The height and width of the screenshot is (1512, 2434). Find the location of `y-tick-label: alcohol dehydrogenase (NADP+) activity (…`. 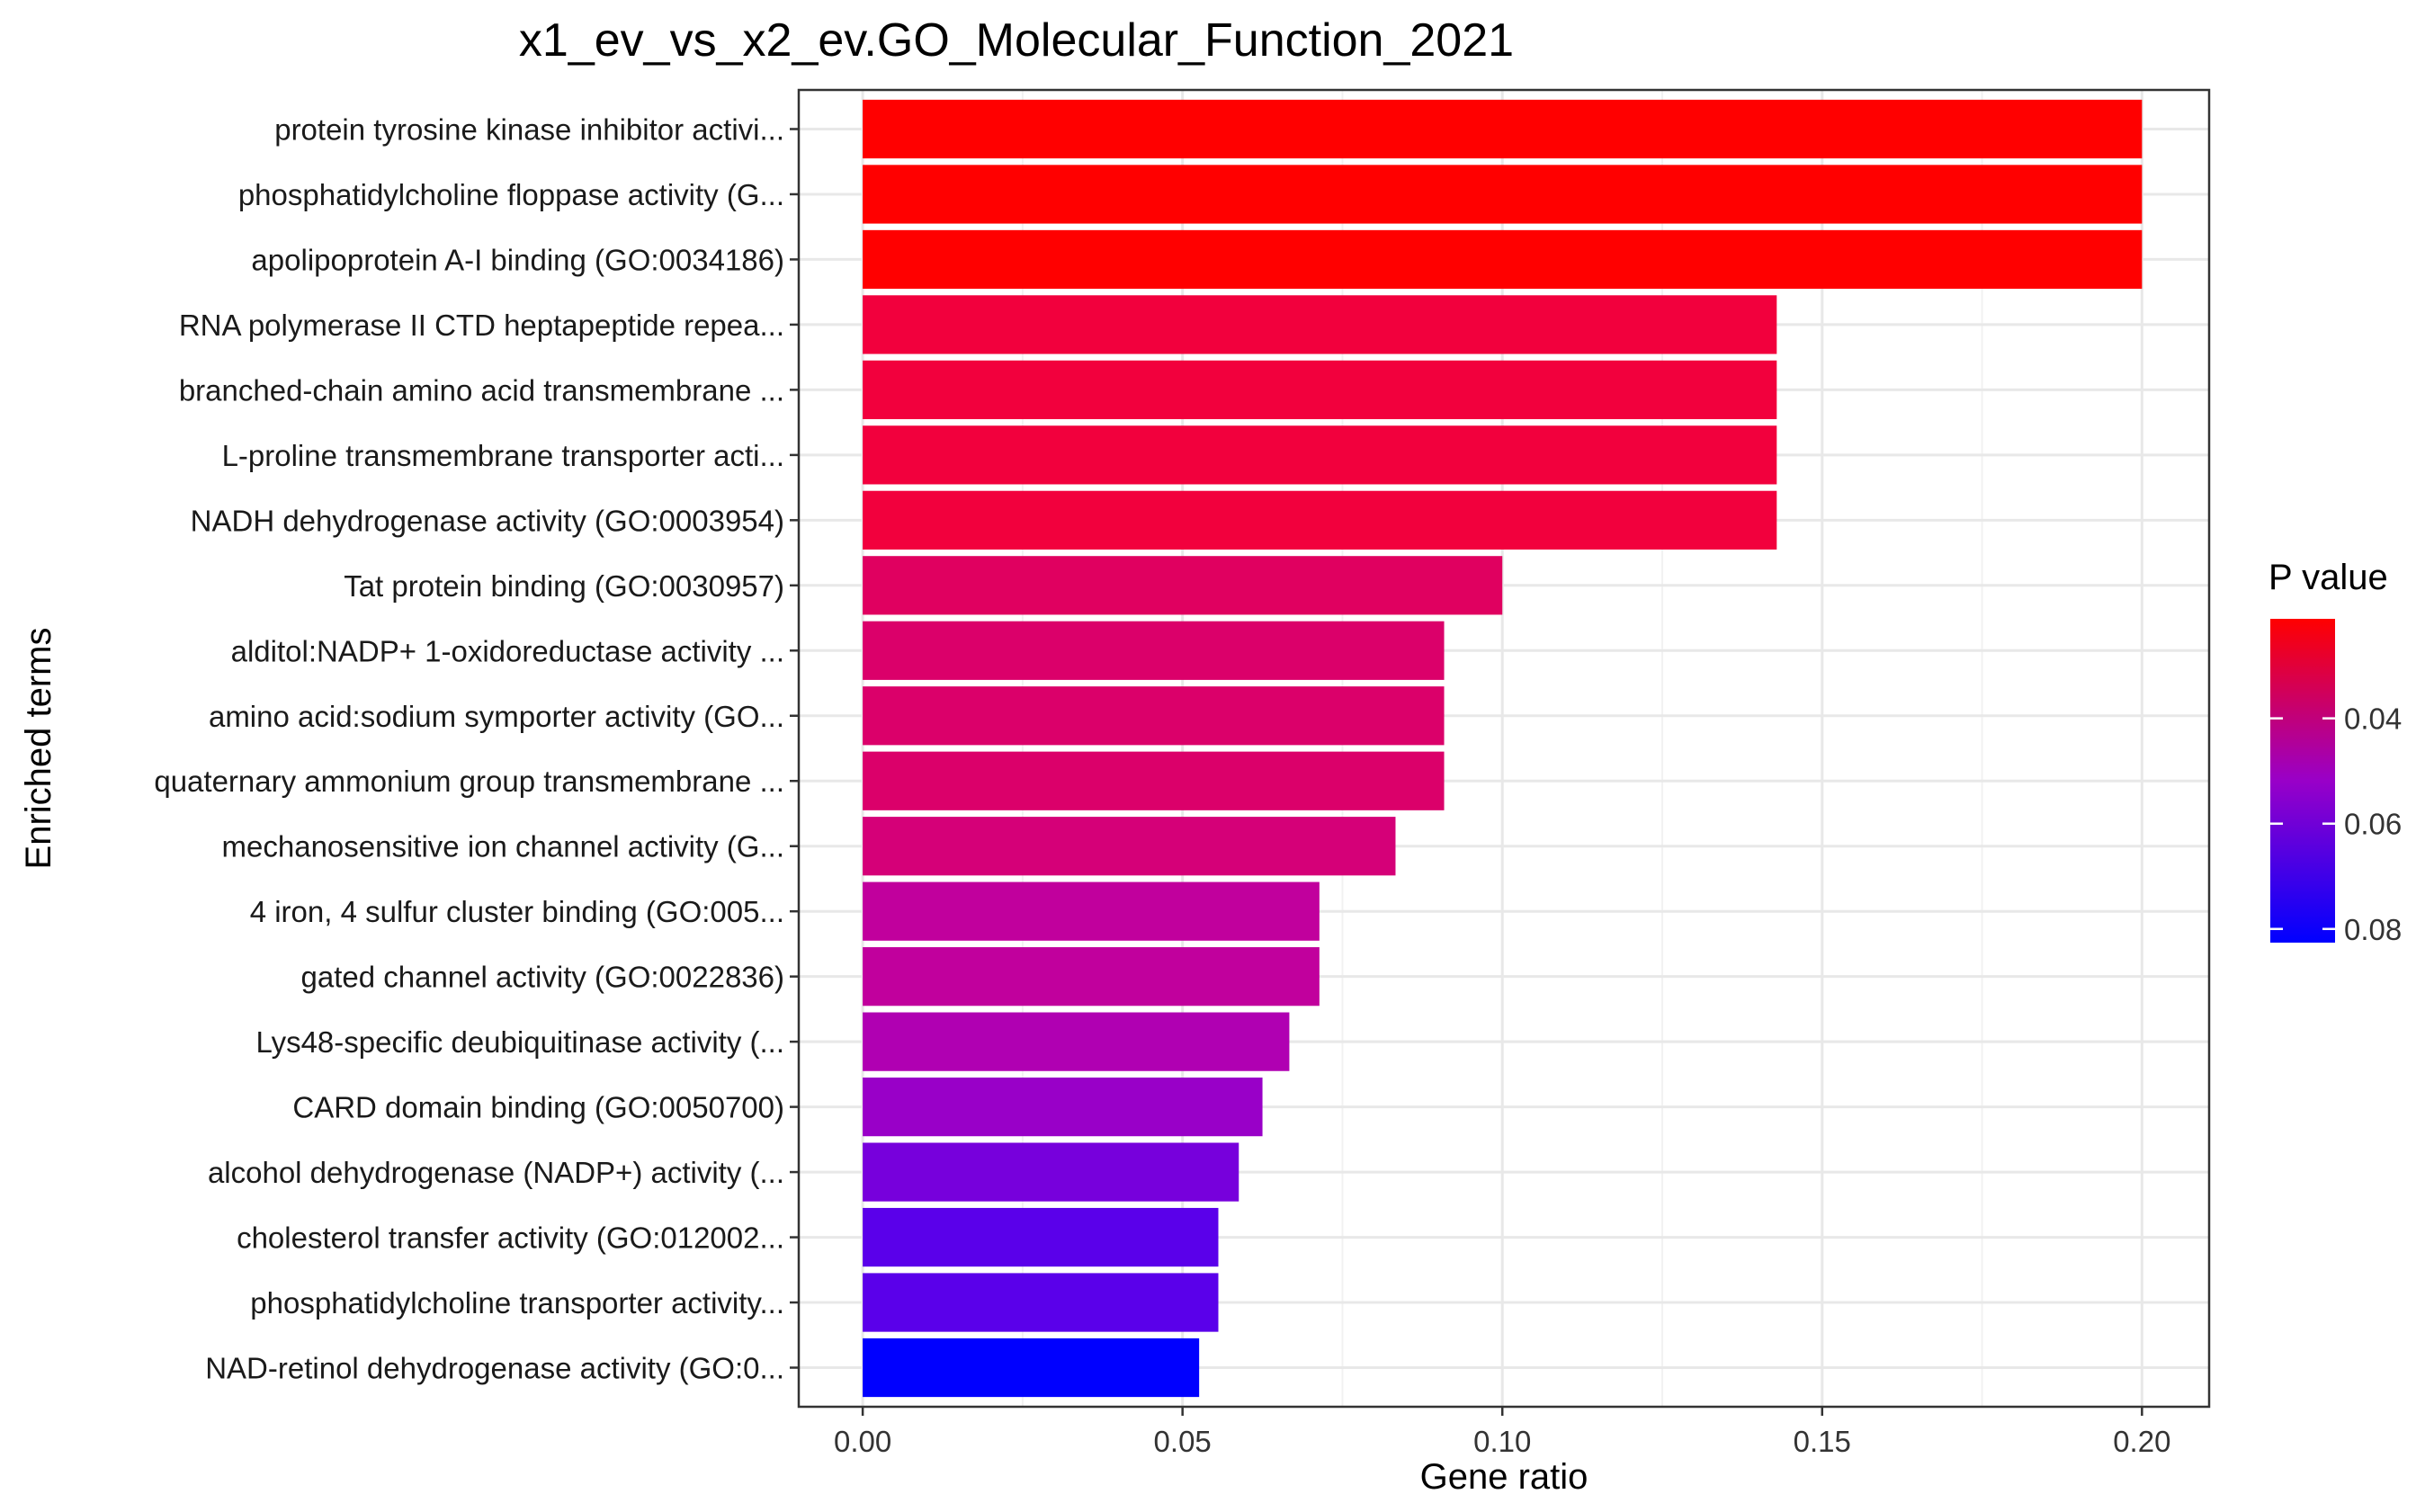

y-tick-label: alcohol dehydrogenase (NADP+) activity (… is located at coordinates (496, 1172).